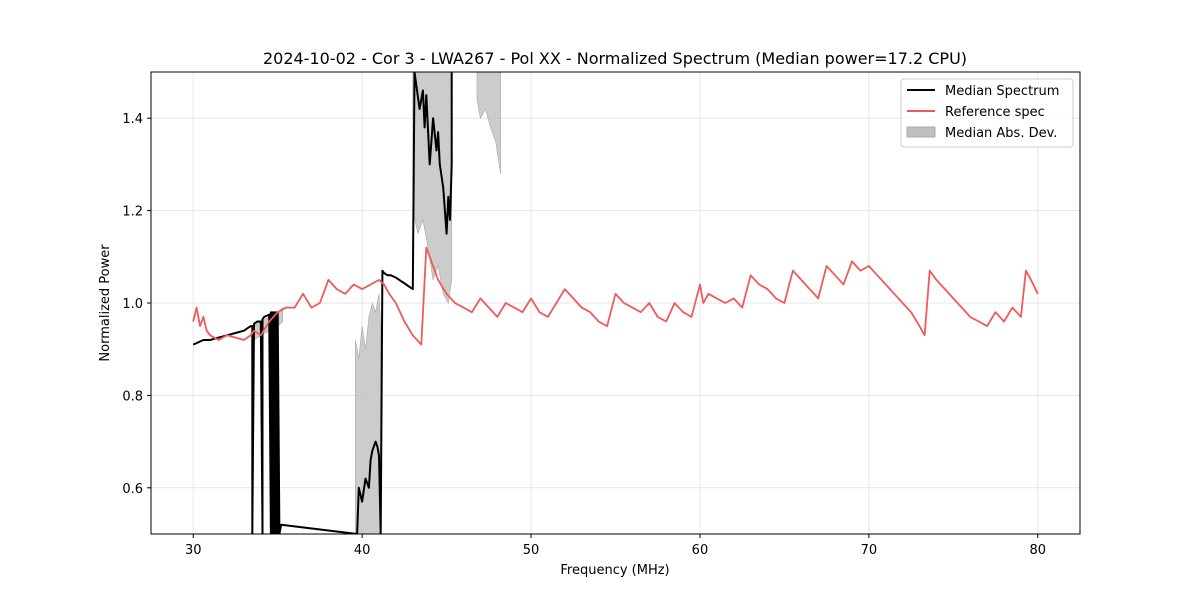 Image resolution: width=1200 pixels, height=600 pixels. I want to click on legend-label: Median Abs. Dev., so click(1001, 133).